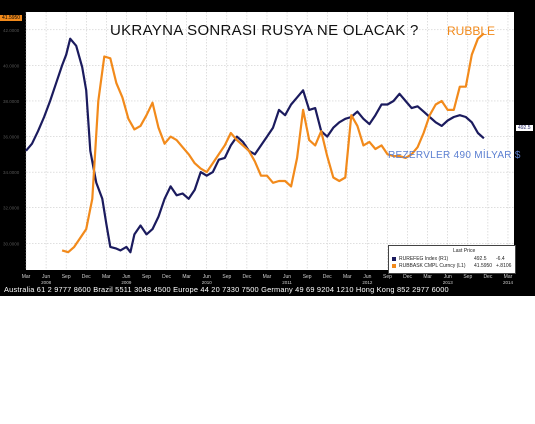 The height and width of the screenshot is (424, 535). Describe the element at coordinates (424, 259) in the screenshot. I see `legend-entry-name: RUREFEG Index (R1)` at that location.